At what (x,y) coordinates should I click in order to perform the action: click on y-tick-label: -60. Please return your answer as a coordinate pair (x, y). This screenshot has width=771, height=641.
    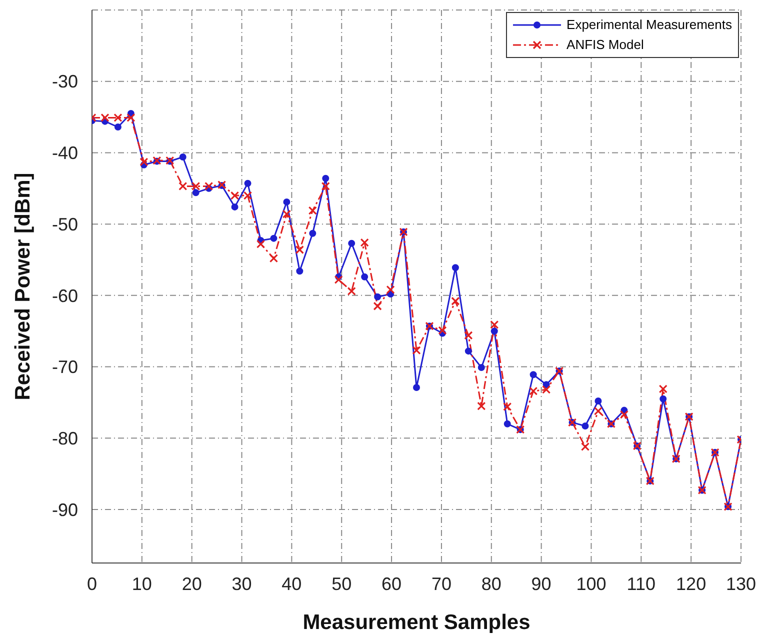
    Looking at the image, I should click on (65, 296).